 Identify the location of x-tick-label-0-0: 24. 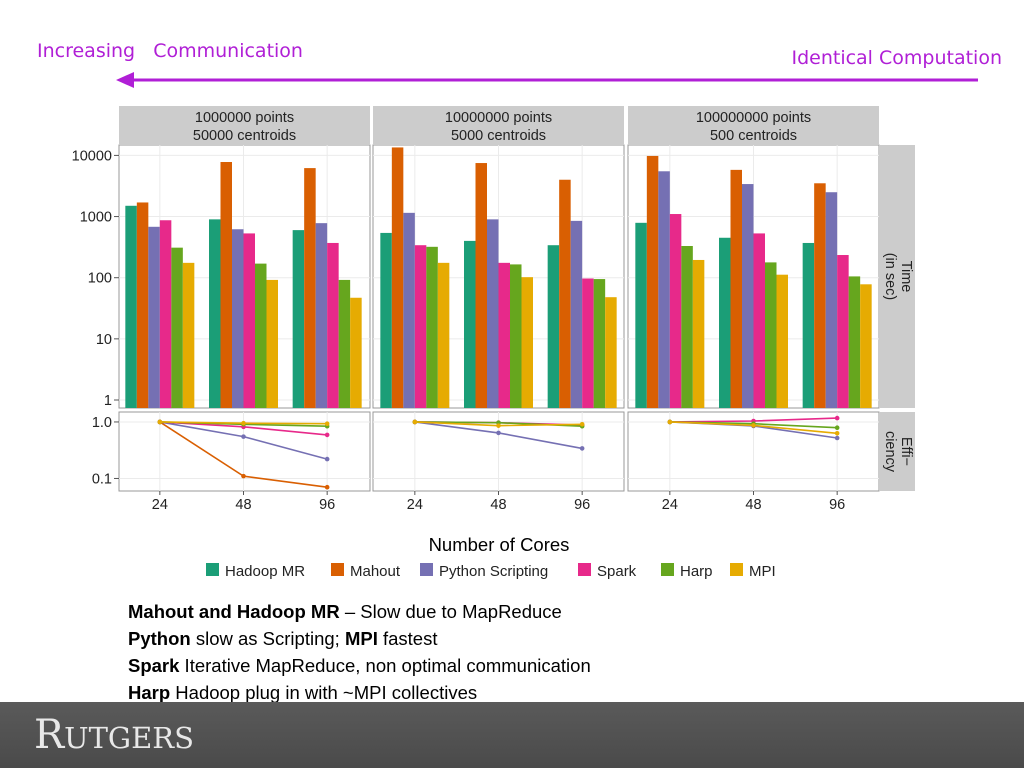
(160, 505).